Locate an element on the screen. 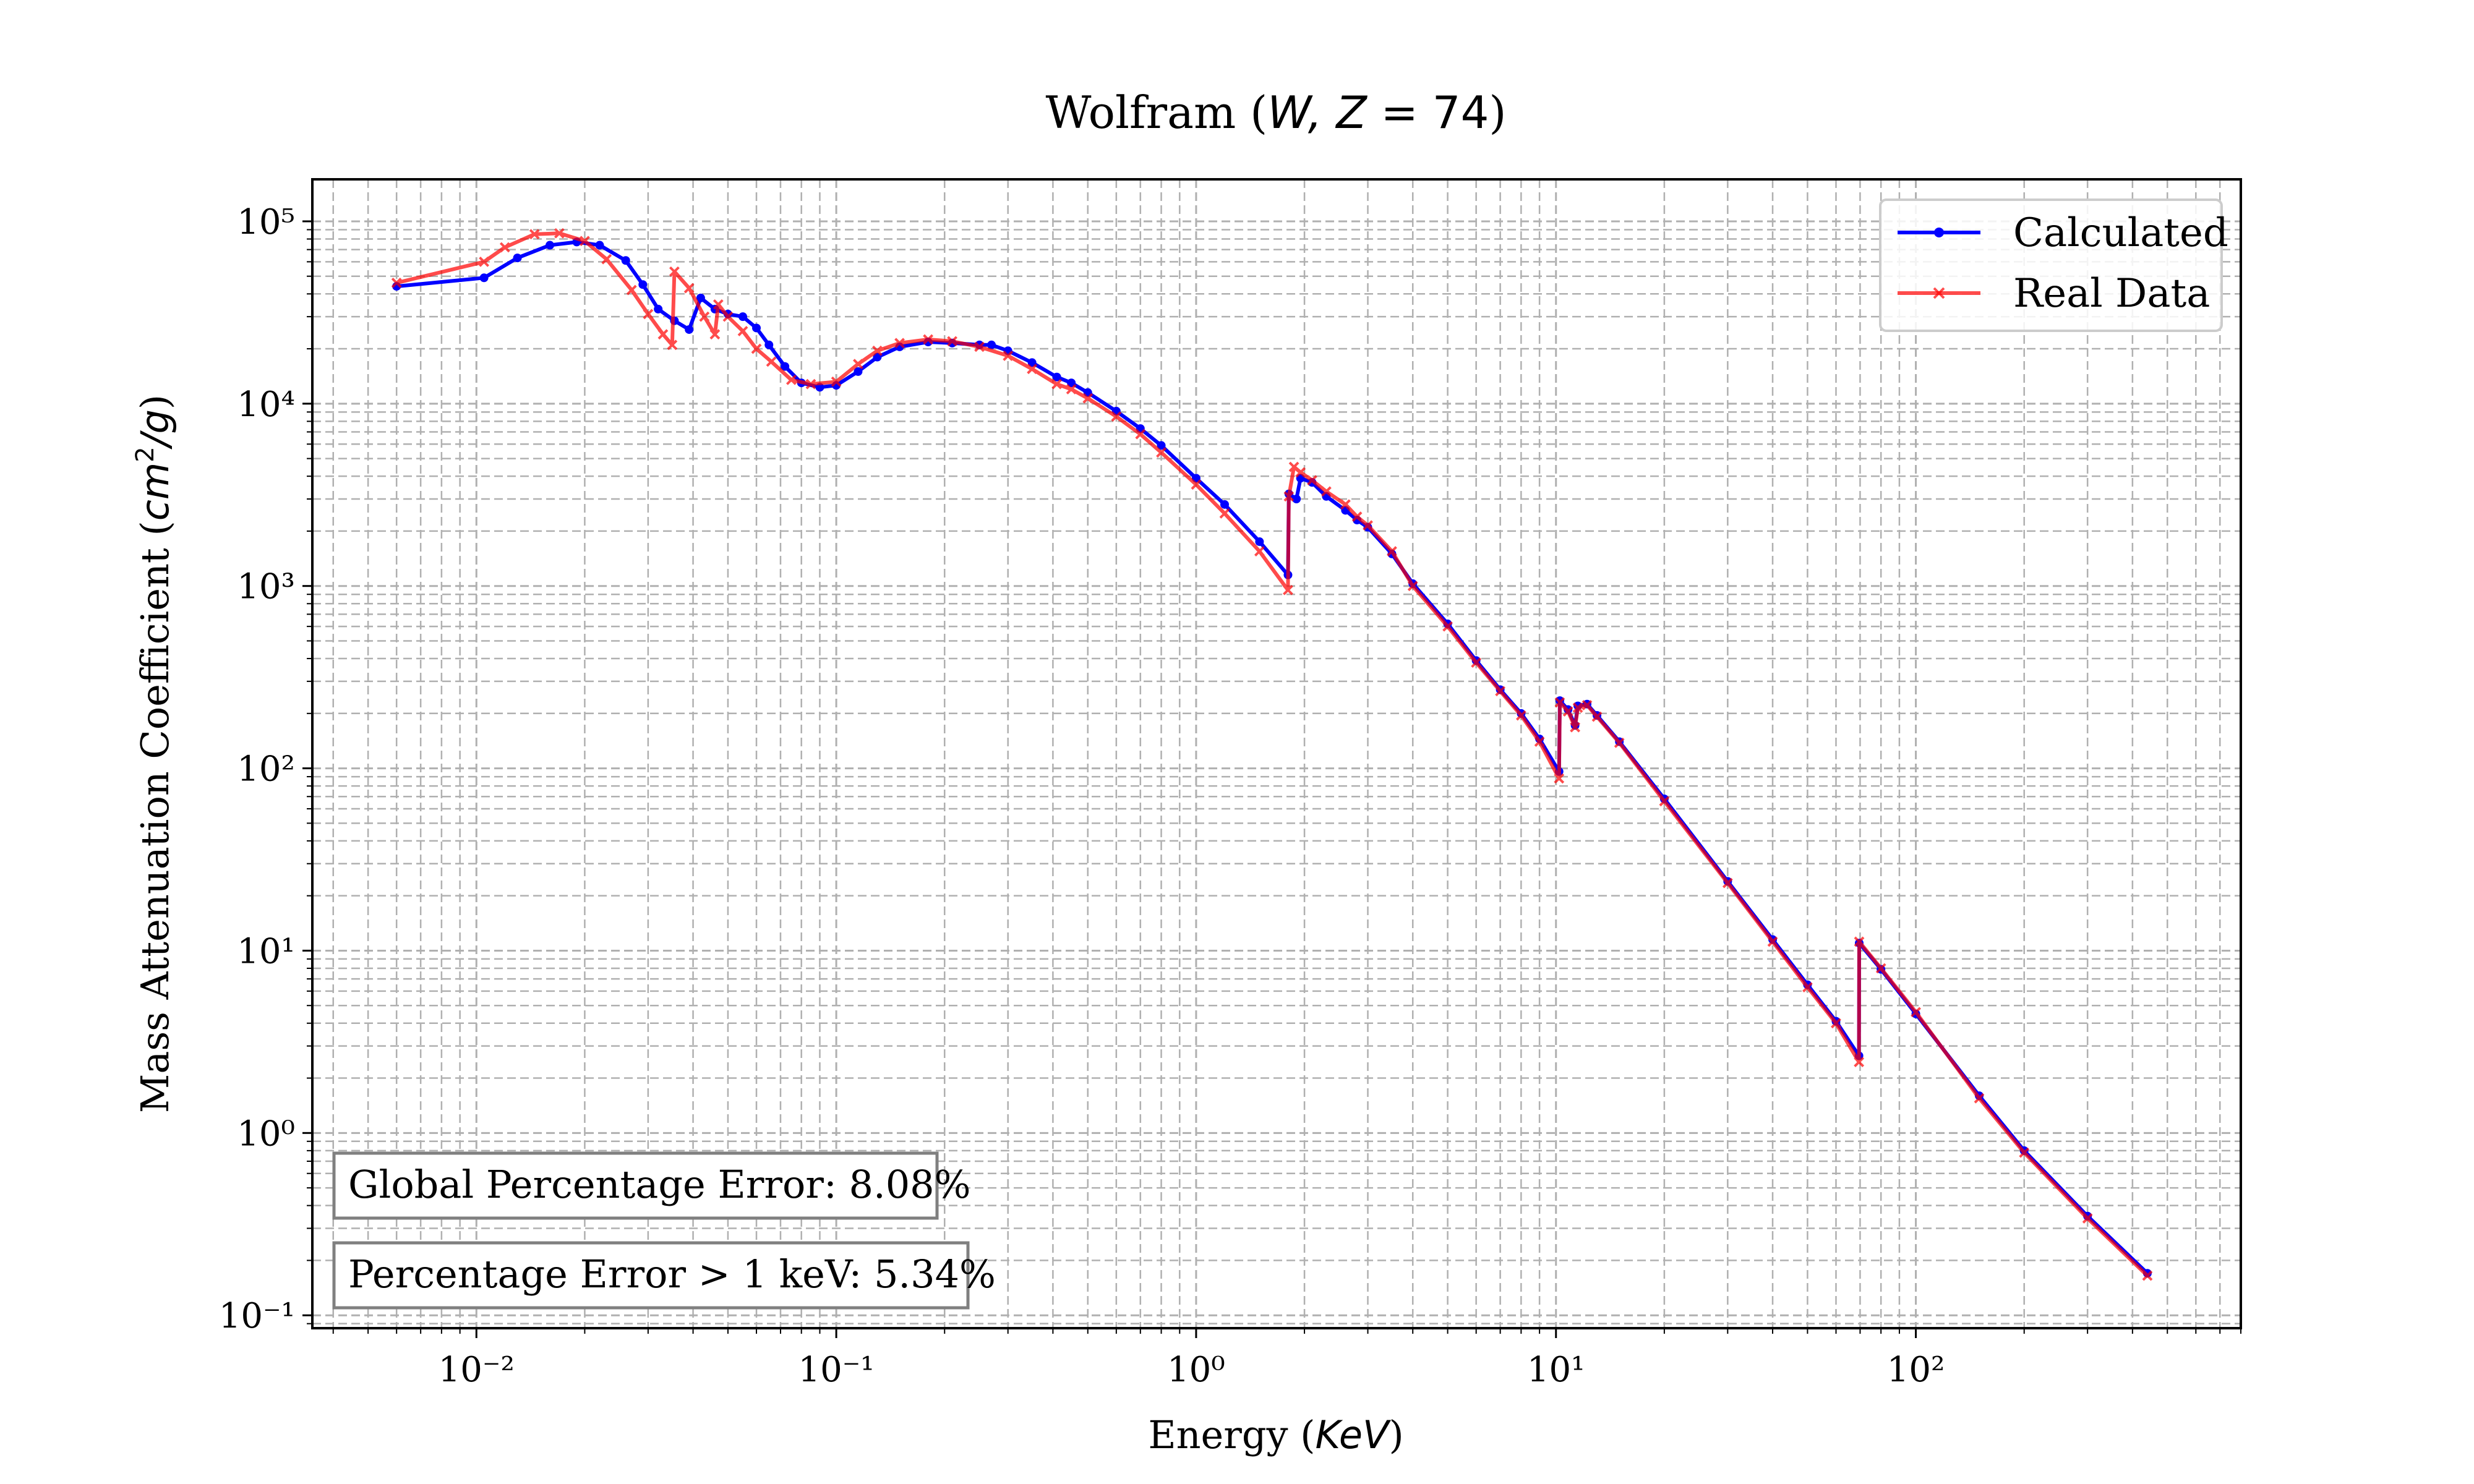 The width and height of the screenshot is (2474, 1484). annotation-error-above-1kev-text: Percentage Error > 1 keV: 5.34% is located at coordinates (672, 1274).